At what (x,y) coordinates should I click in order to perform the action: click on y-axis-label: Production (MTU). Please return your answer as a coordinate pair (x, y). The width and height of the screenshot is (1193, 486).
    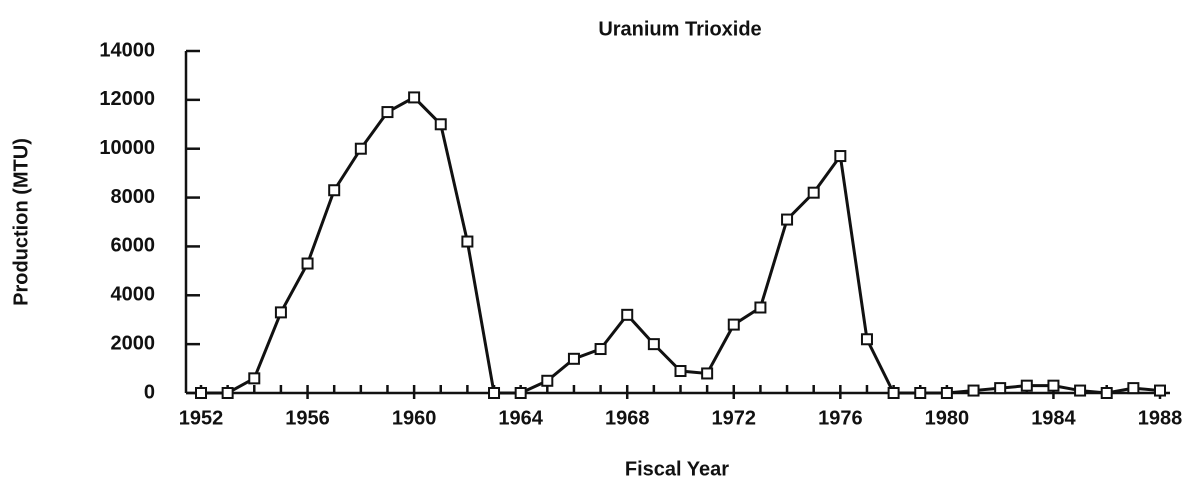
    Looking at the image, I should click on (21, 222).